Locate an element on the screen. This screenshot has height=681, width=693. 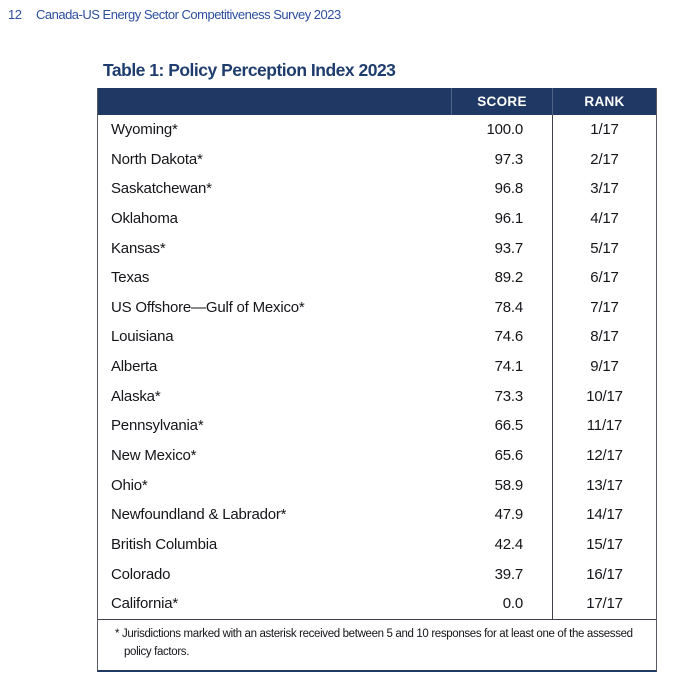
rank-cell: 9/17 is located at coordinates (604, 367).